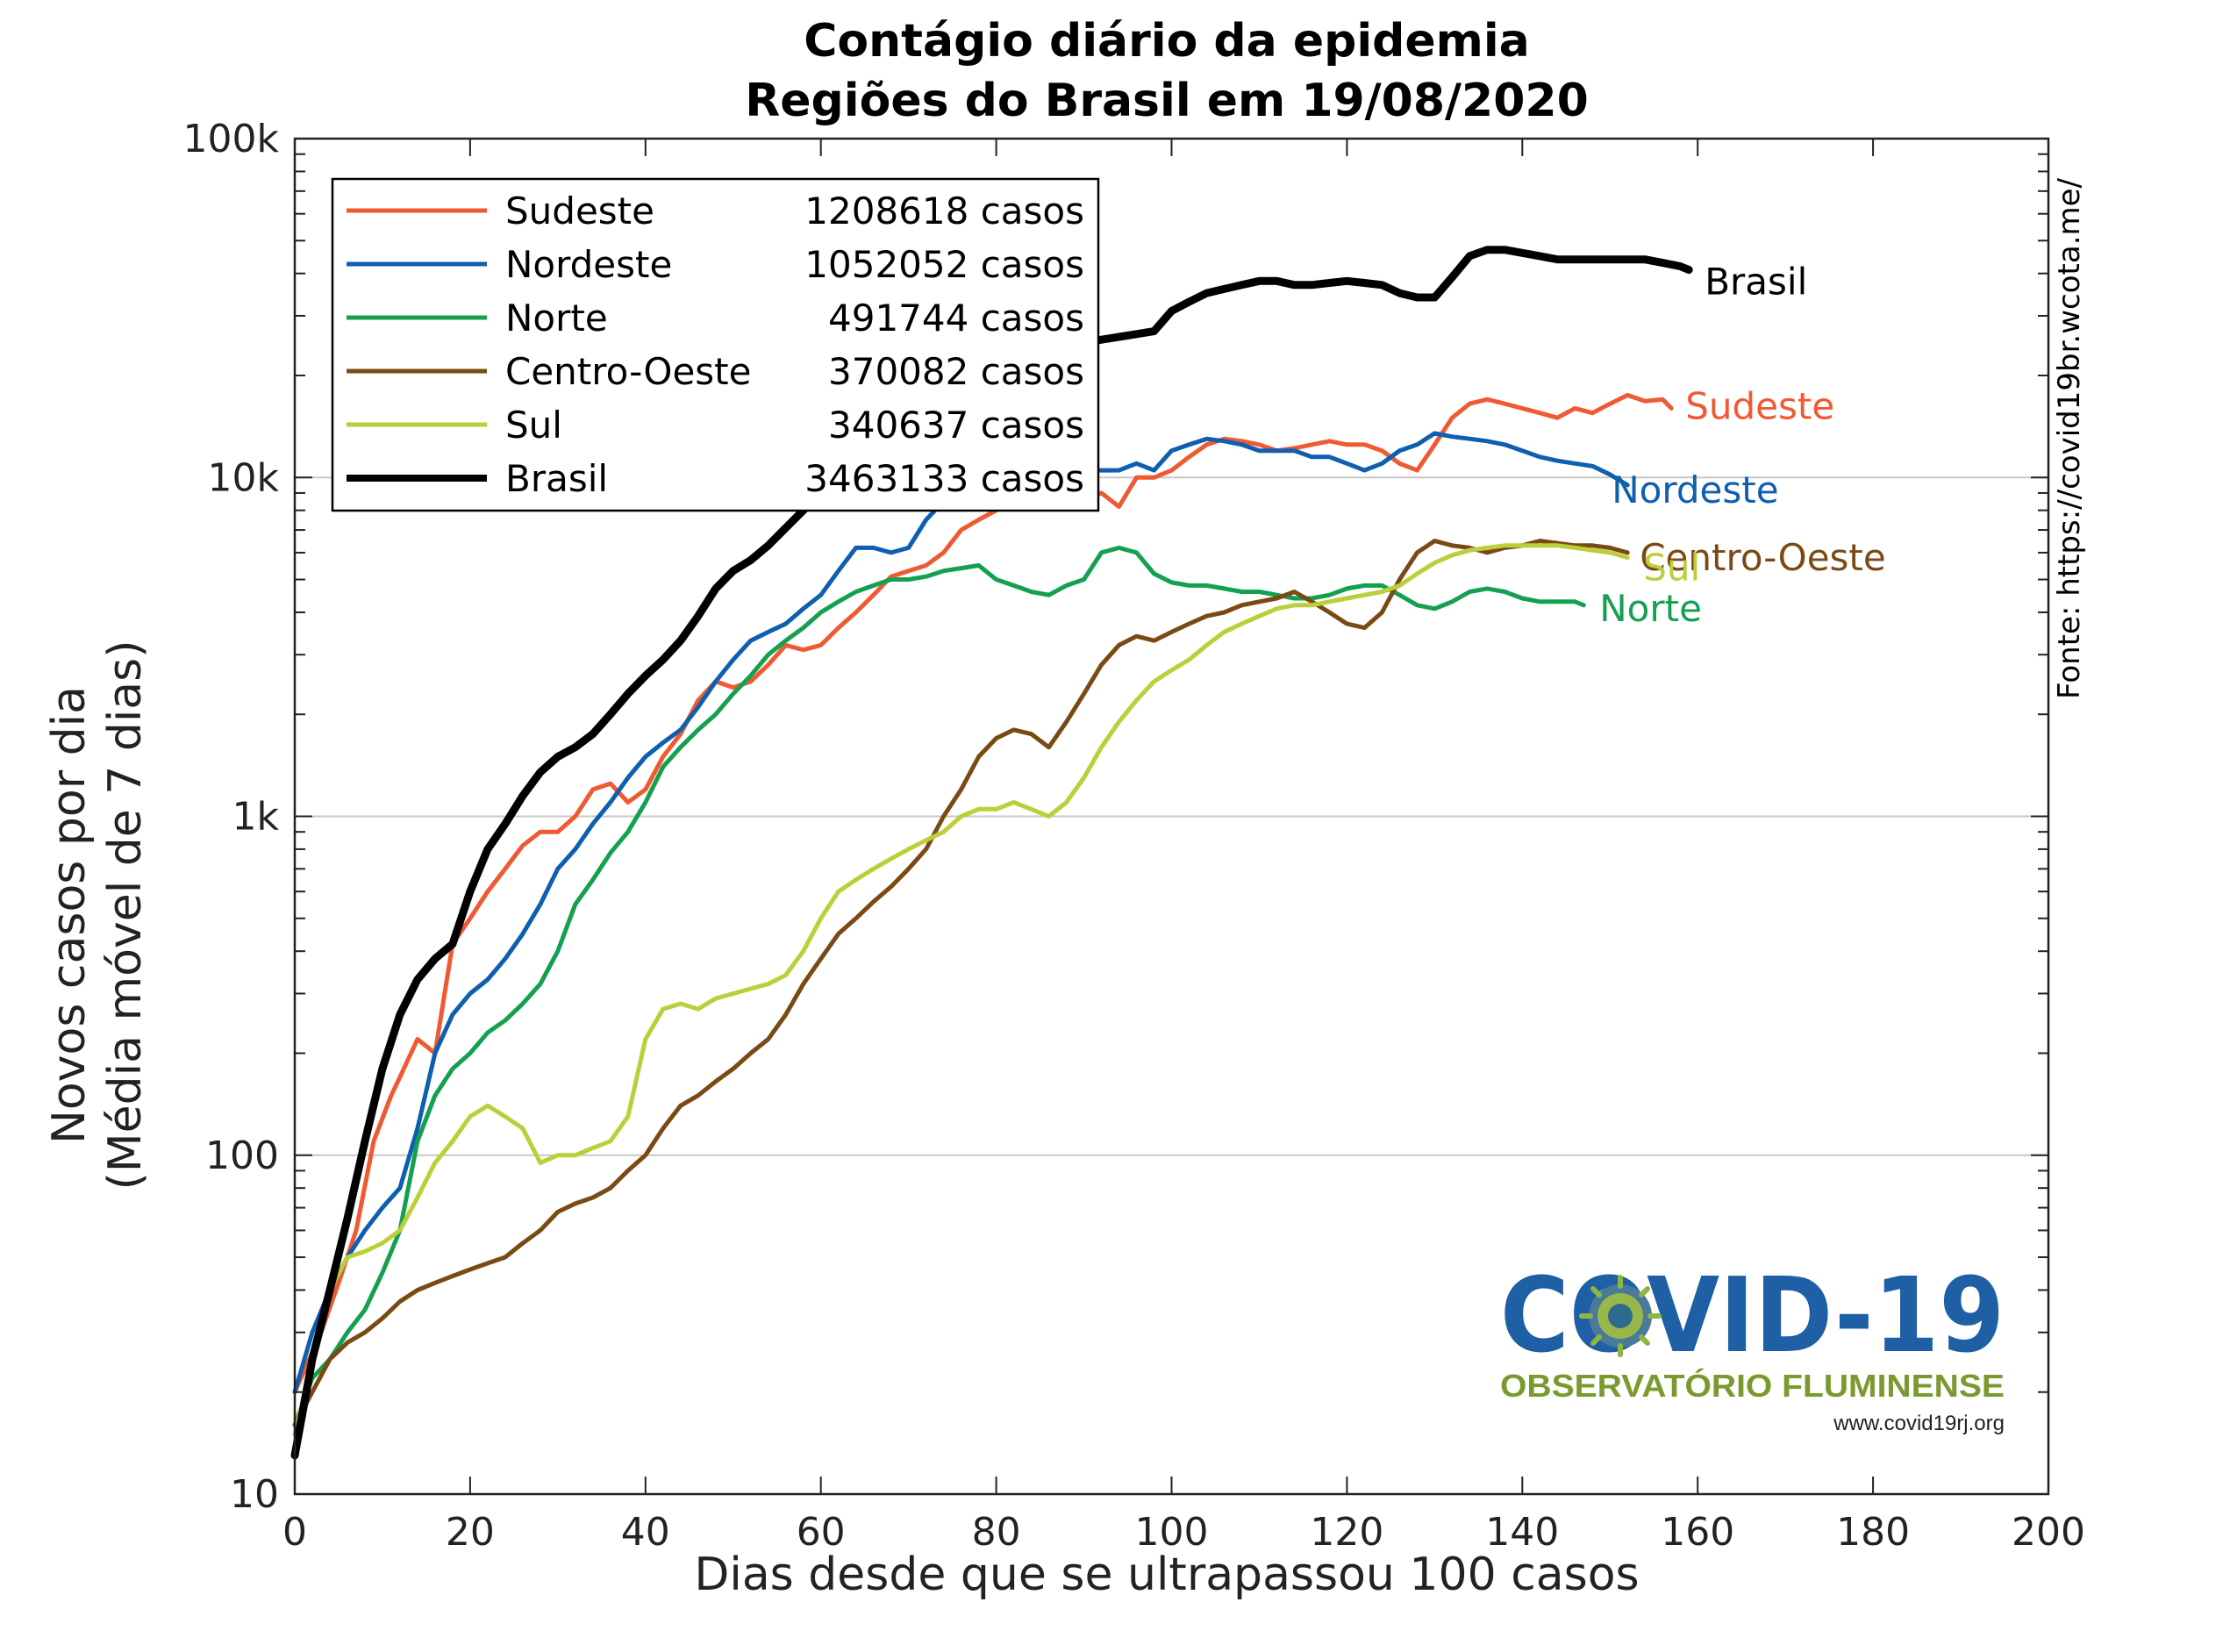 The height and width of the screenshot is (1652, 2230). Describe the element at coordinates (2070, 438) in the screenshot. I see `source-label: Fonte: https://covid19br.wcota.me/` at that location.